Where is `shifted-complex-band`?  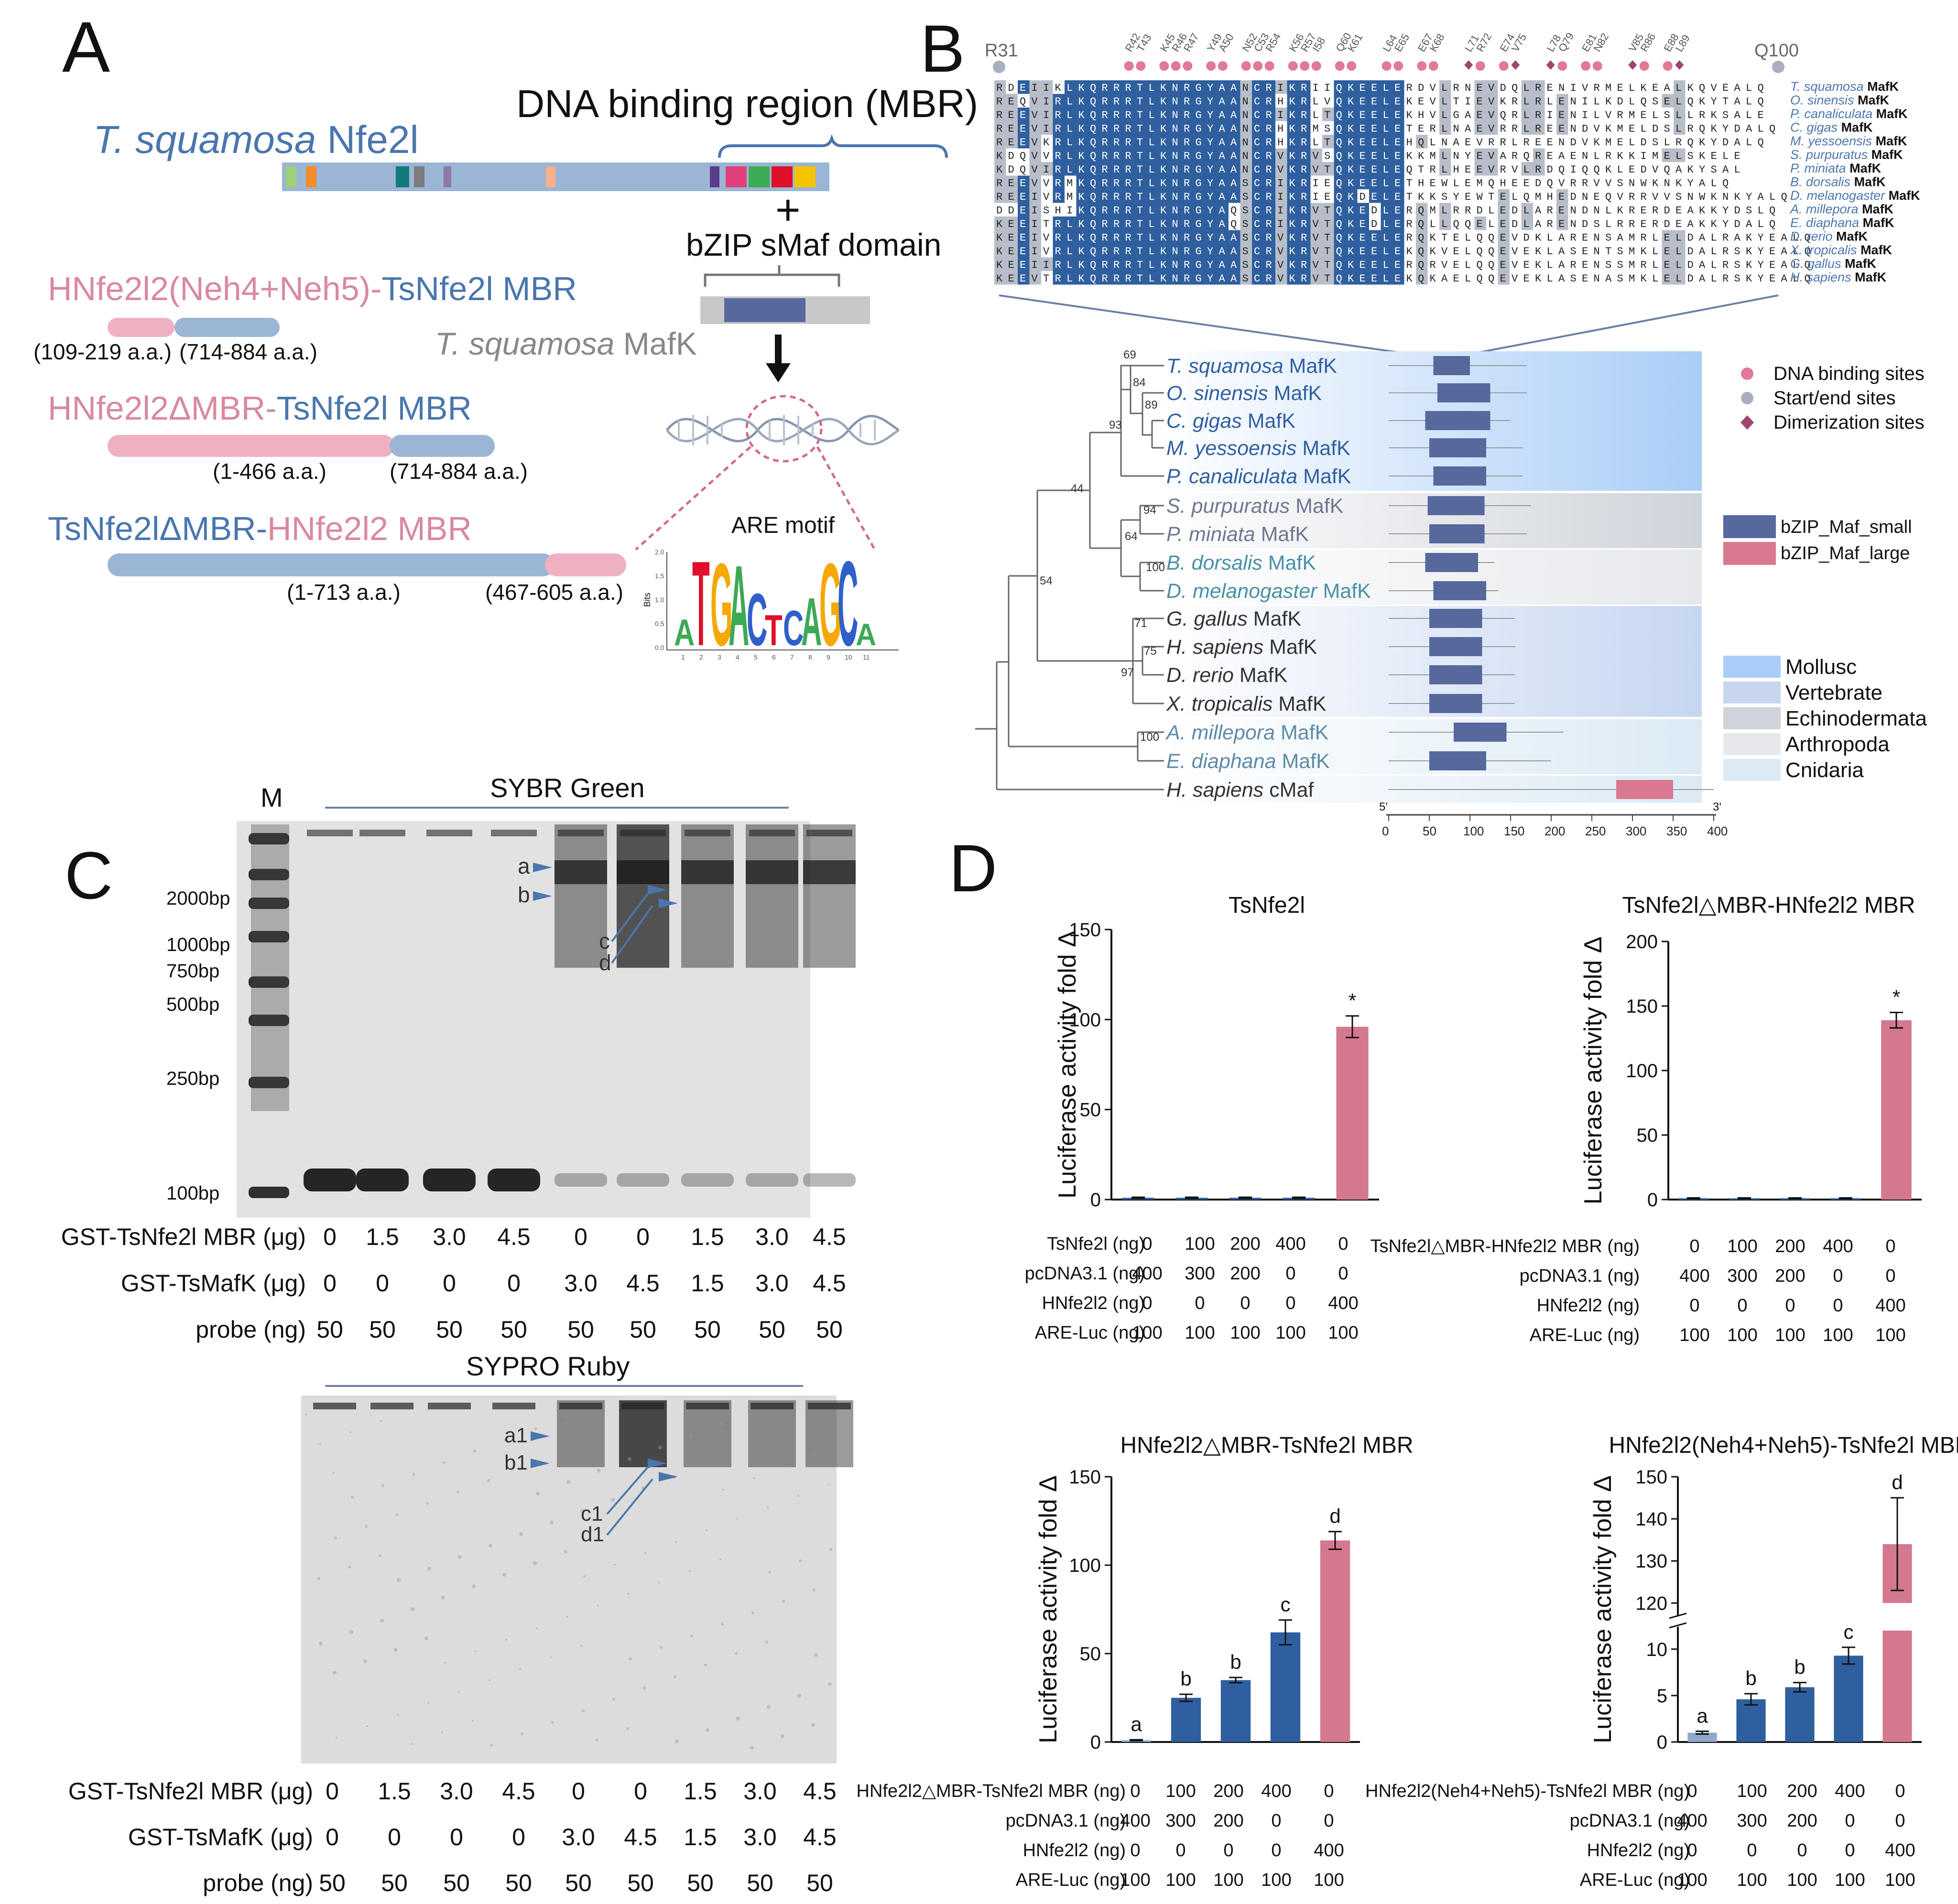 shifted-complex-band is located at coordinates (772, 872).